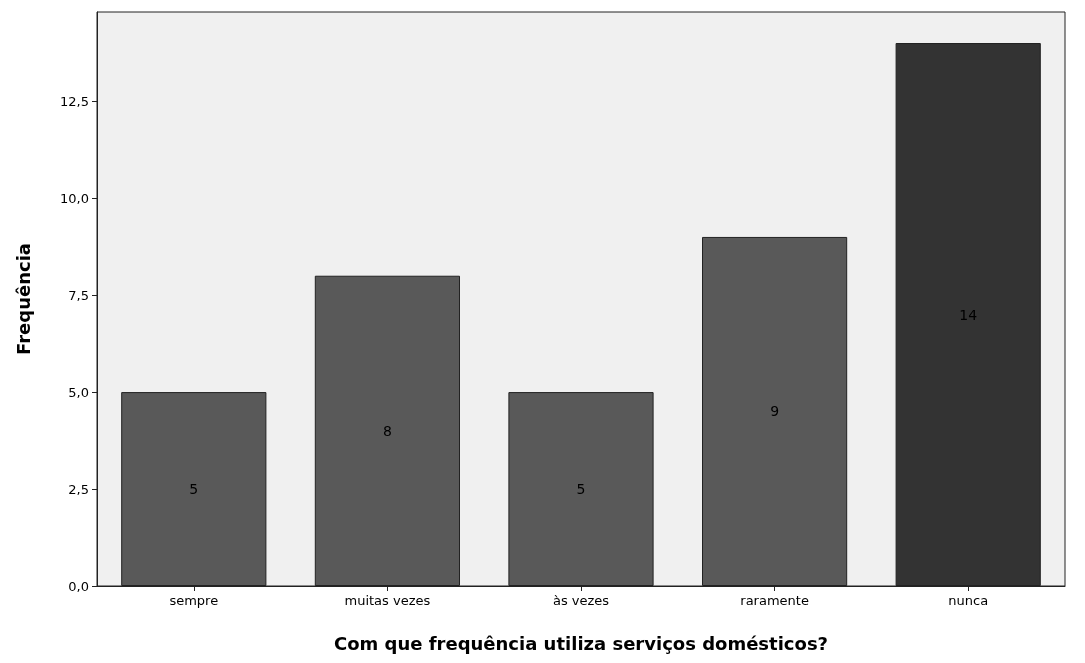 The width and height of the screenshot is (1085, 663). I want to click on data-label: 8, so click(387, 430).